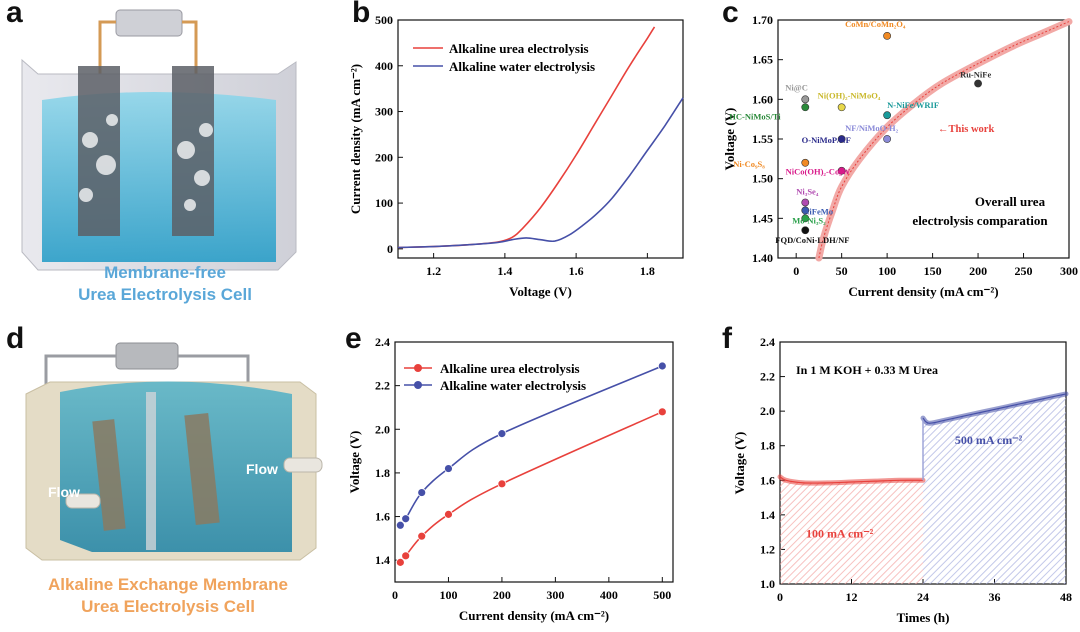 The height and width of the screenshot is (632, 1080). Describe the element at coordinates (384, 20) in the screenshot. I see `y-tick-label: 500` at that location.